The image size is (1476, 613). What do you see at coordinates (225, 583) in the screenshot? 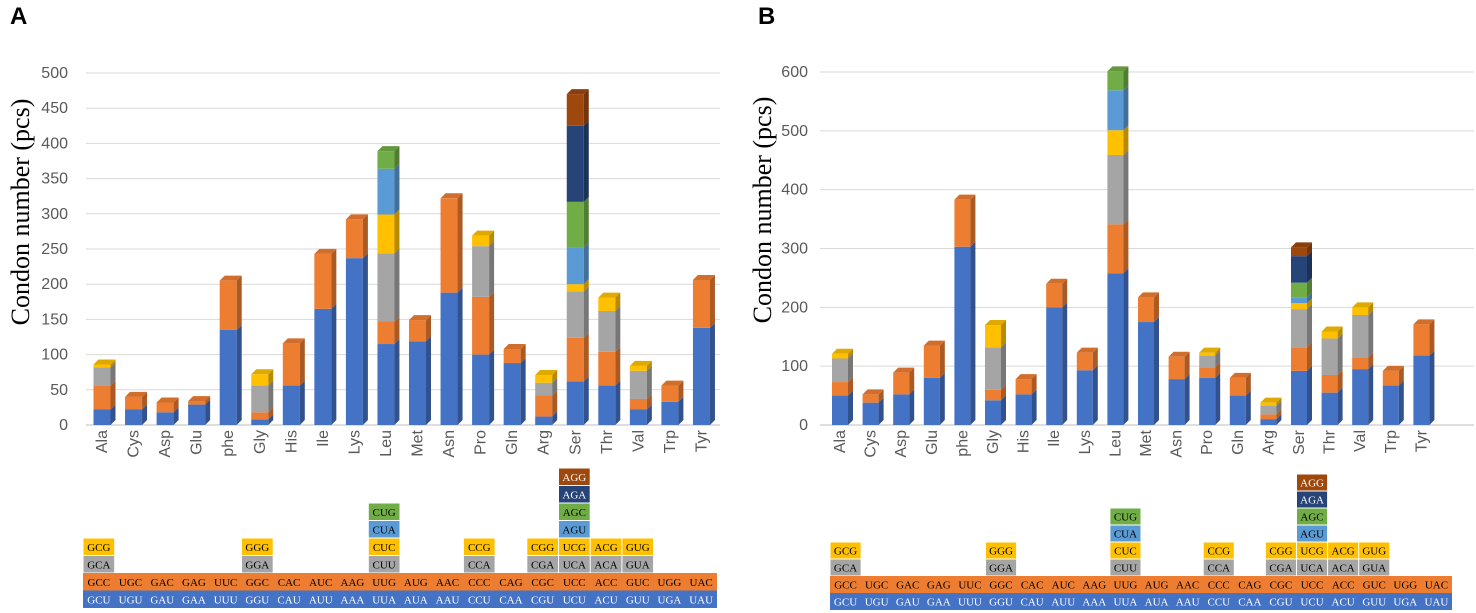
I see `codon-label: UUC` at bounding box center [225, 583].